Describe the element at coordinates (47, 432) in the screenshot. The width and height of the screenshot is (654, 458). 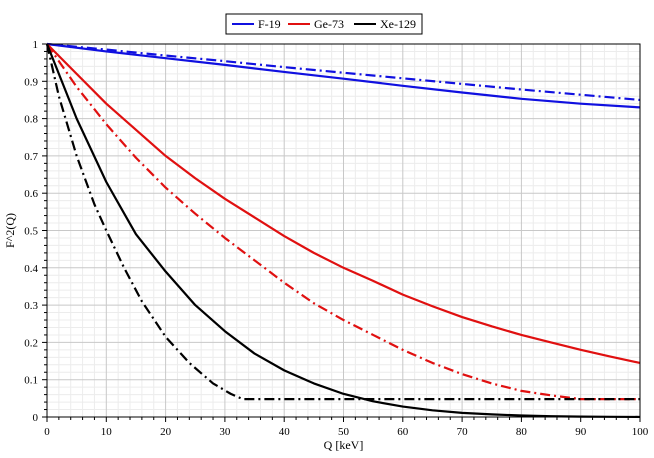
I see `x-tick-label: 0` at that location.